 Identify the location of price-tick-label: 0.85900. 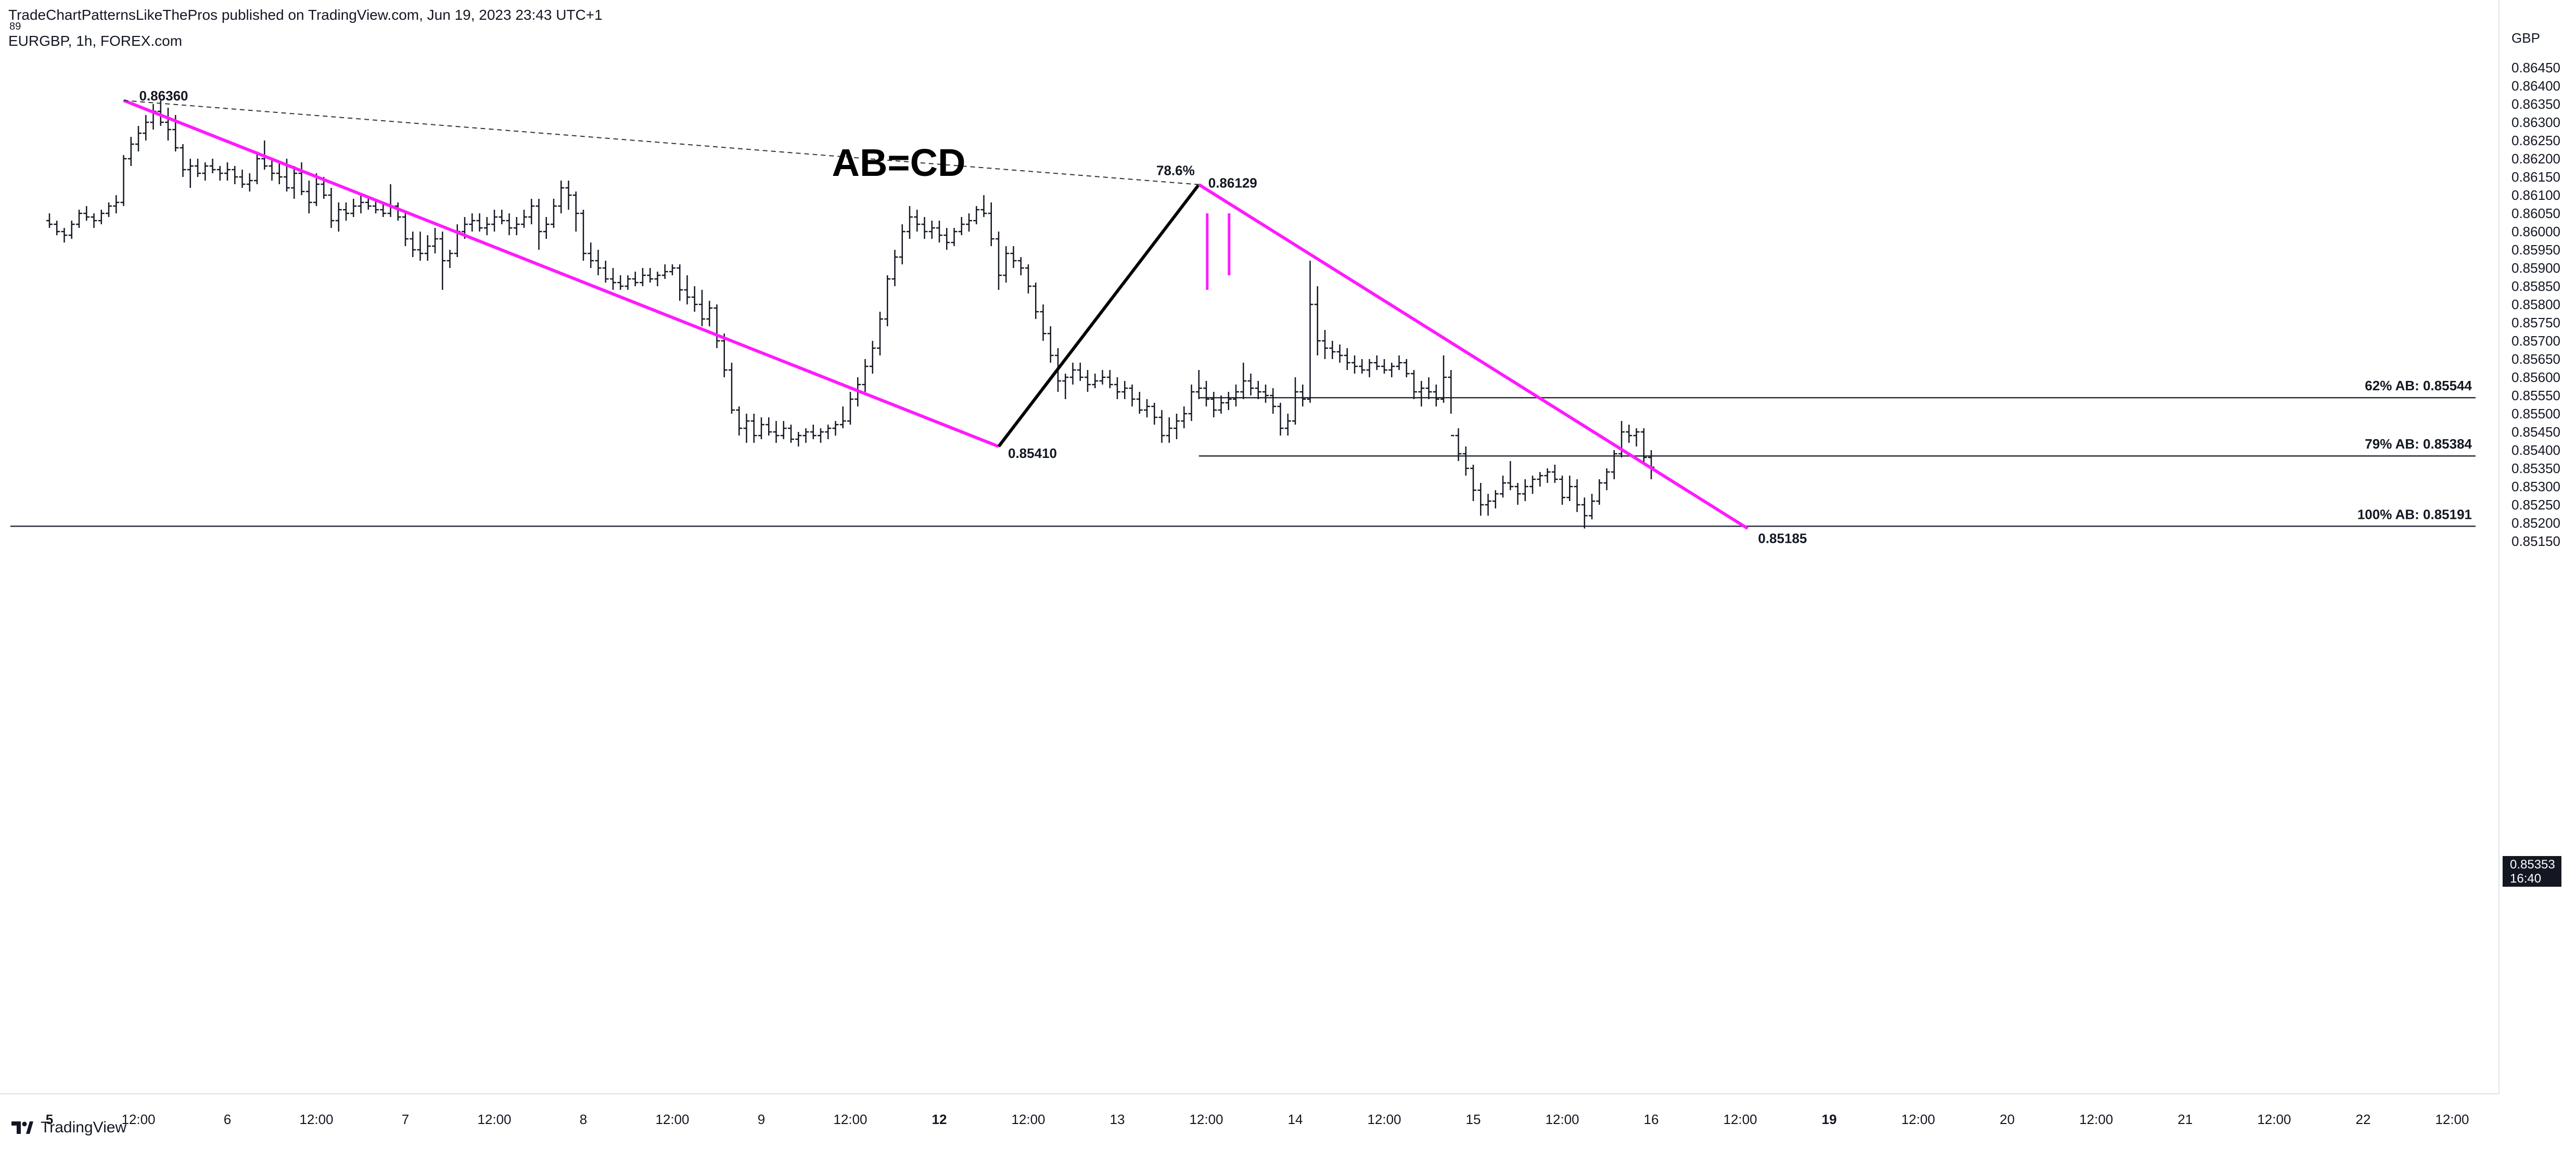
(2535, 268).